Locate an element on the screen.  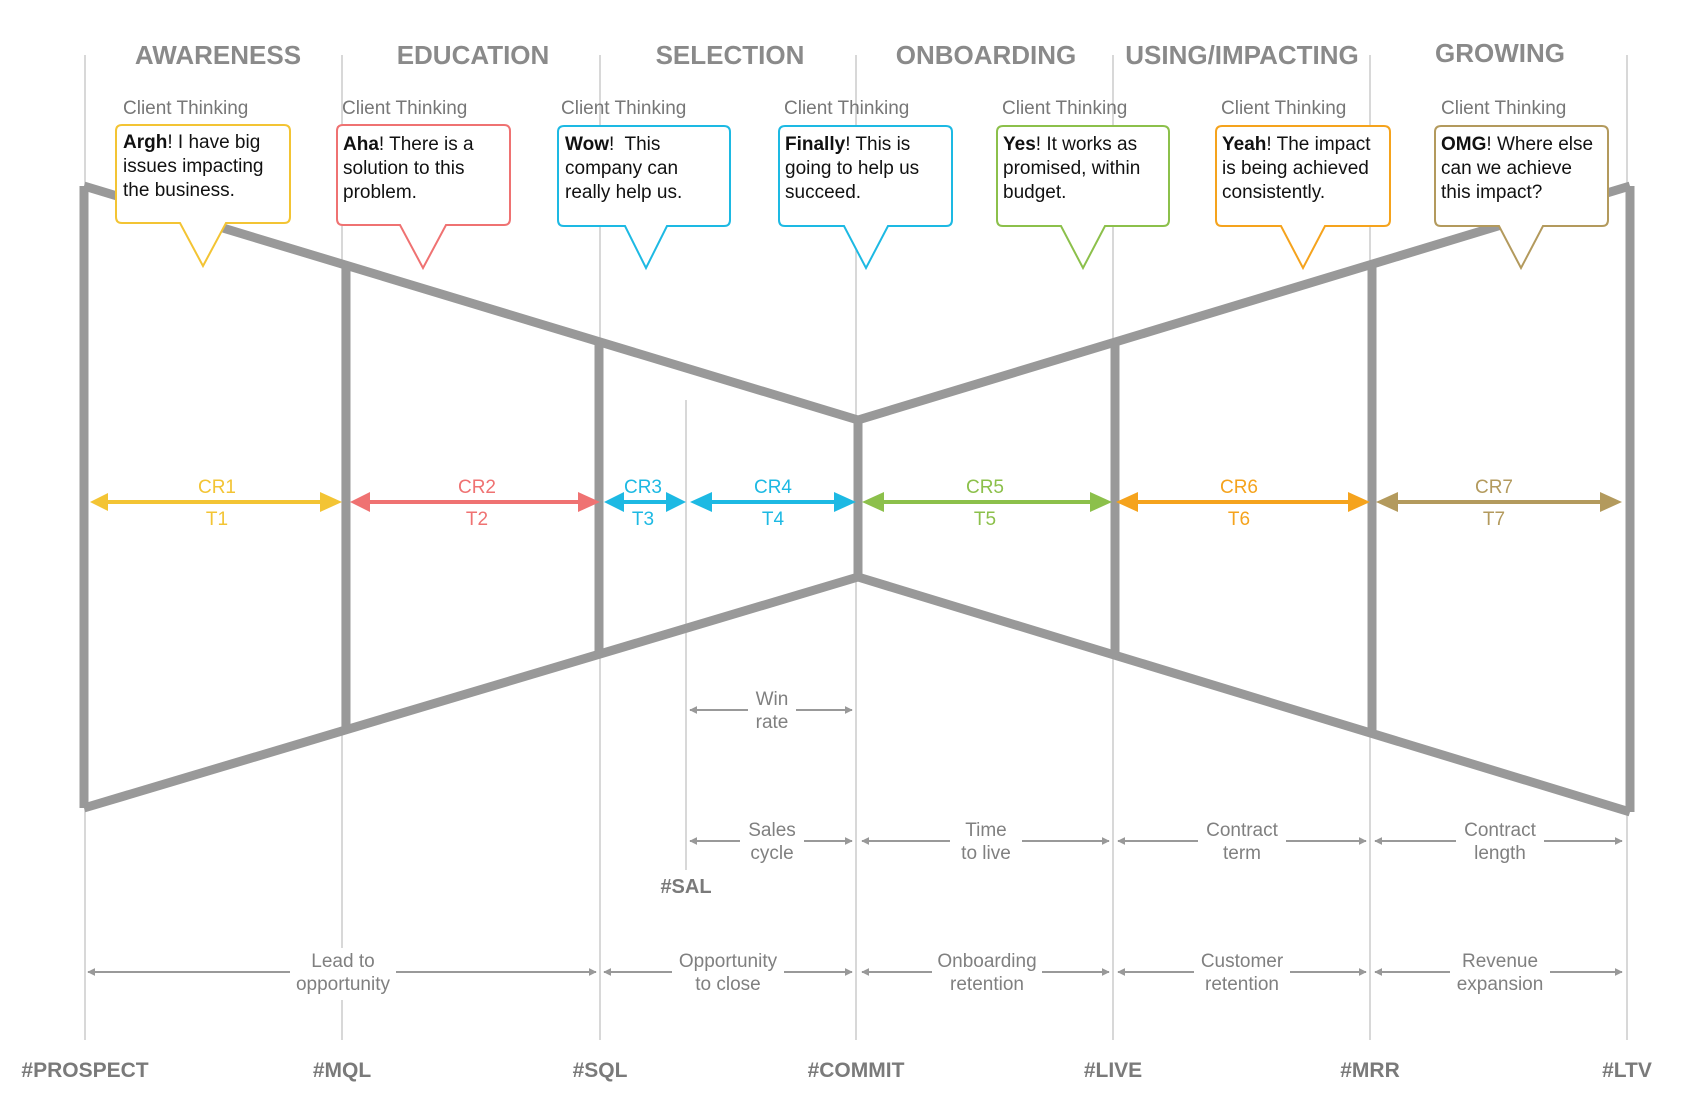
bubble-line-3: the business. is located at coordinates (179, 190).